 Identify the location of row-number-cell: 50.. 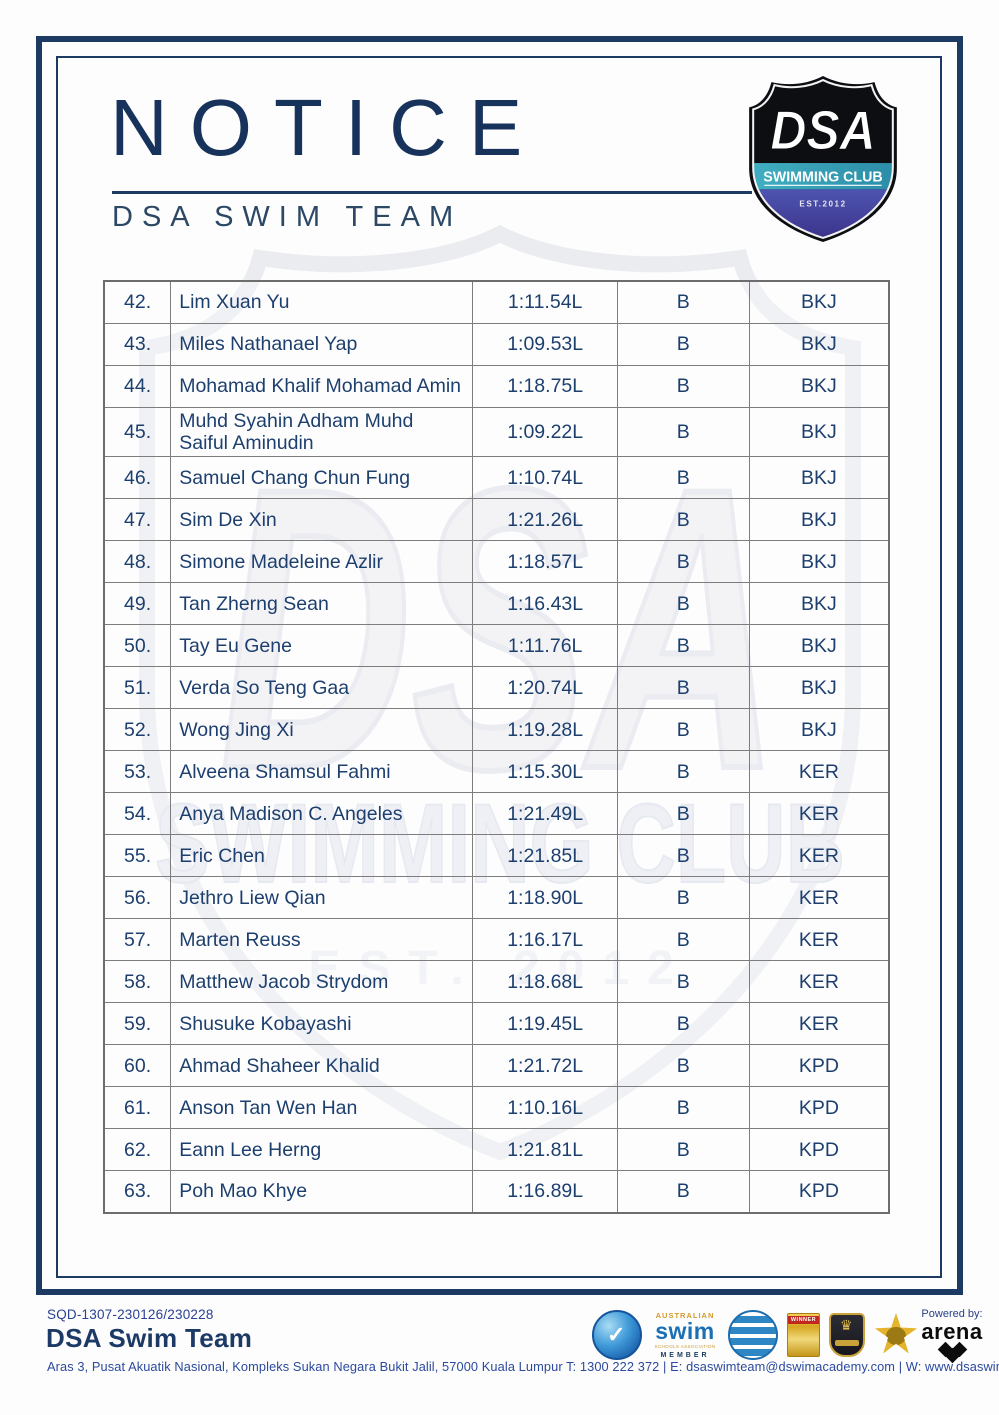
(137, 646).